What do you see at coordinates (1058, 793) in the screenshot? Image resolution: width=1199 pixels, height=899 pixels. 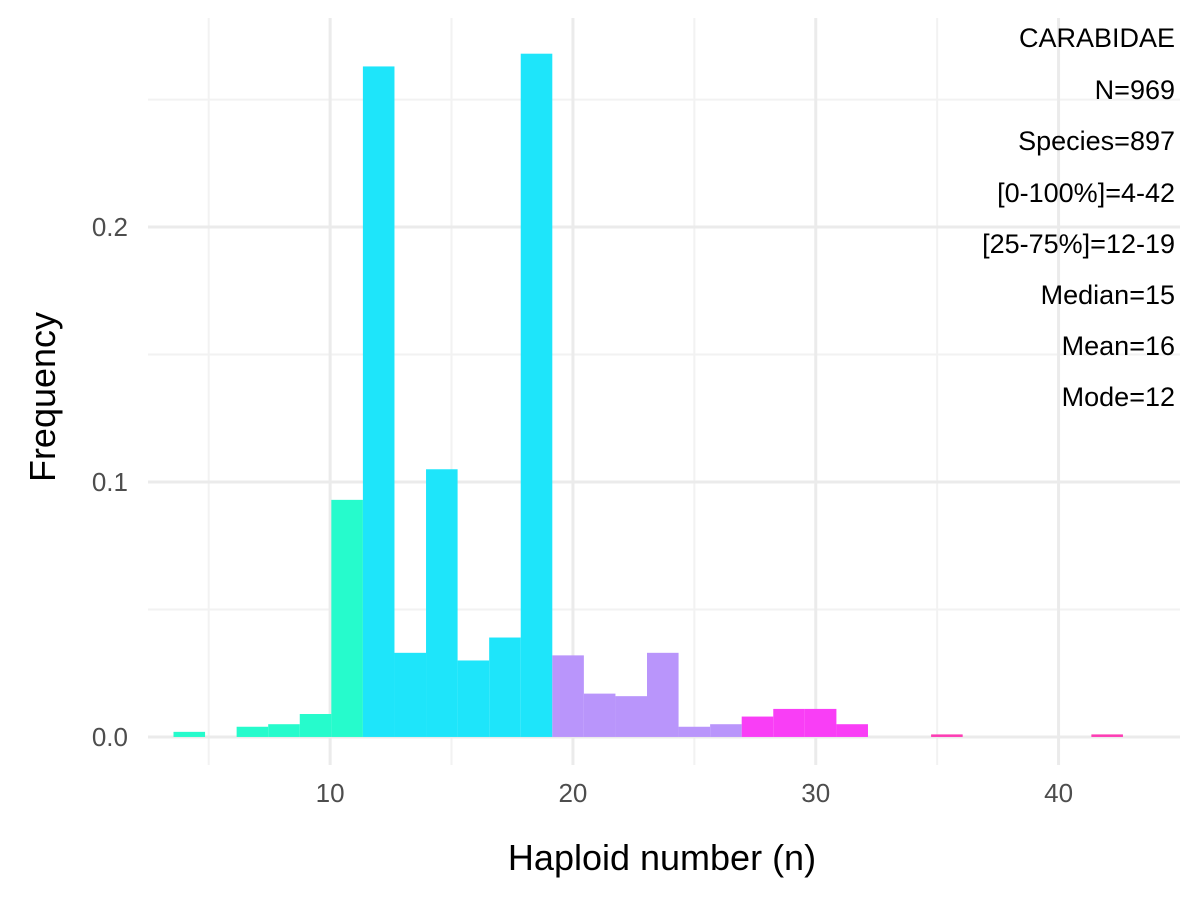 I see `x-tick-label: 40` at bounding box center [1058, 793].